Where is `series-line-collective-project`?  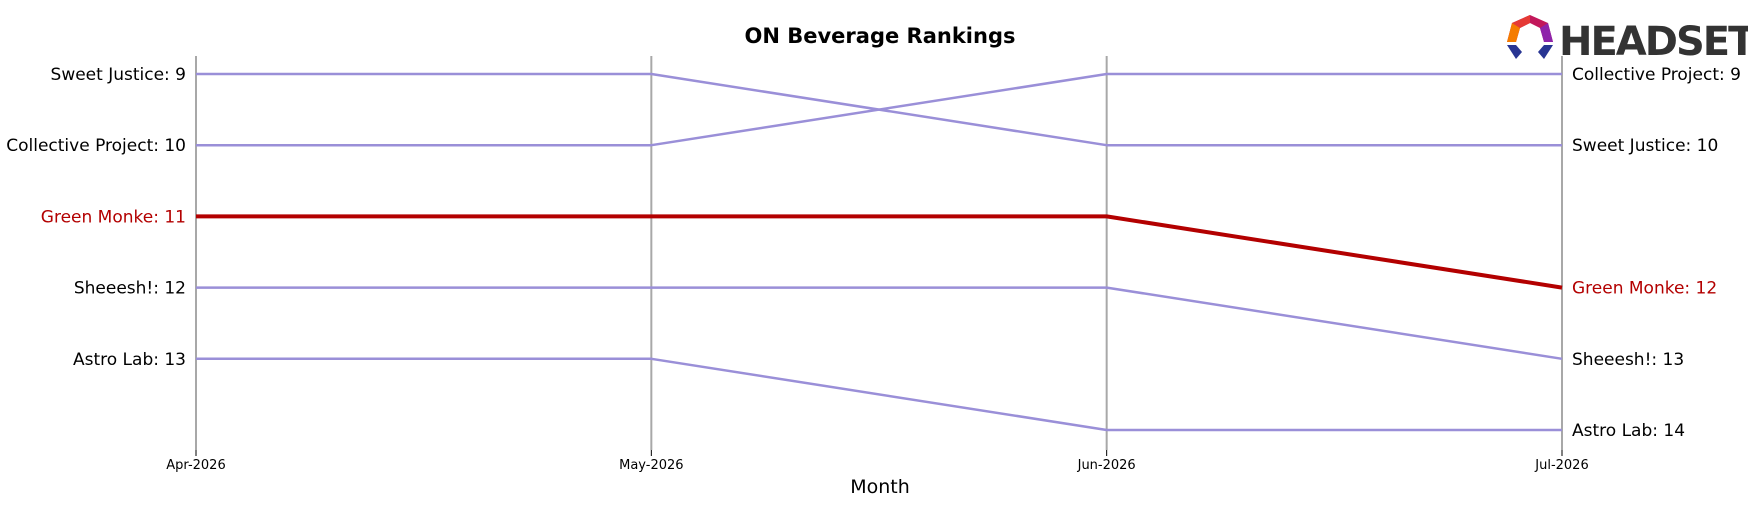 series-line-collective-project is located at coordinates (879, 109).